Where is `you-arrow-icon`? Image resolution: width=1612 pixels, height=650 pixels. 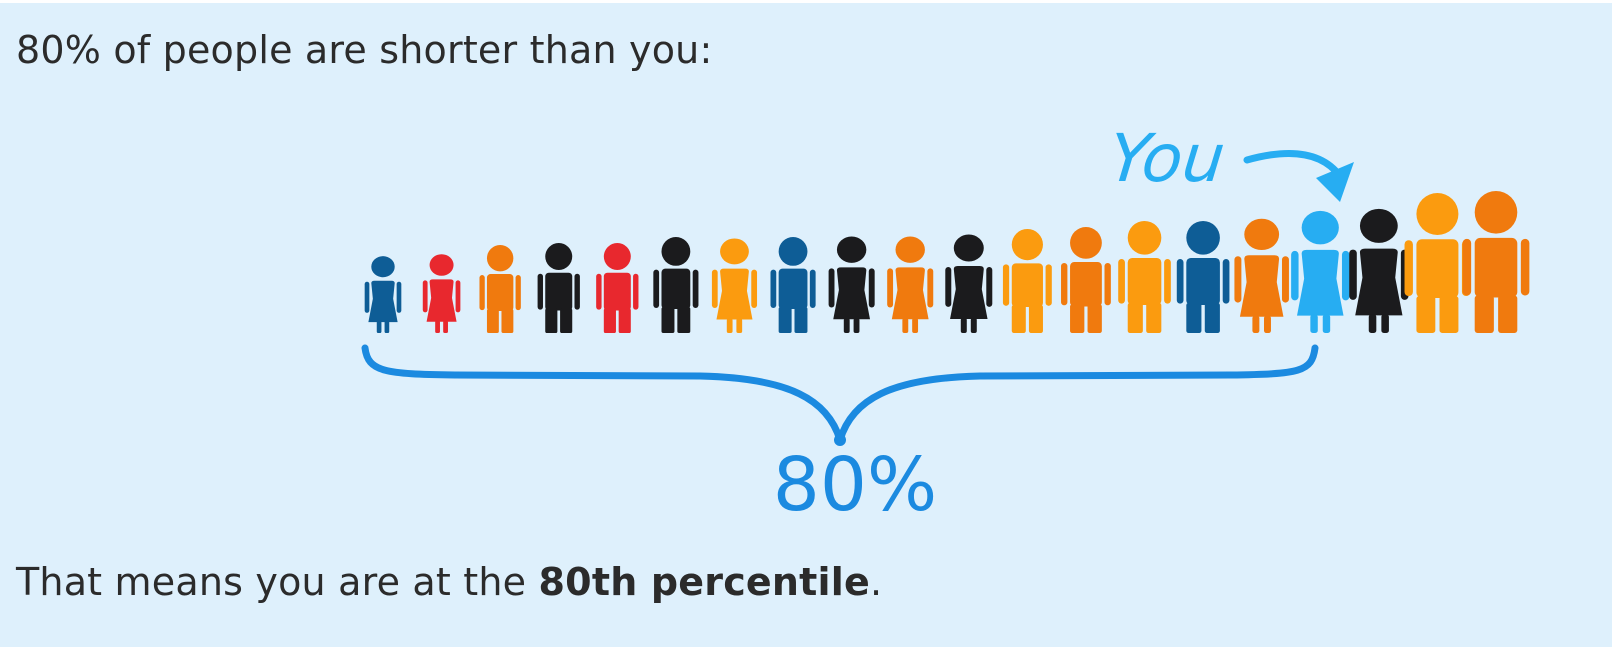
you-arrow-icon is located at coordinates (1293, 164).